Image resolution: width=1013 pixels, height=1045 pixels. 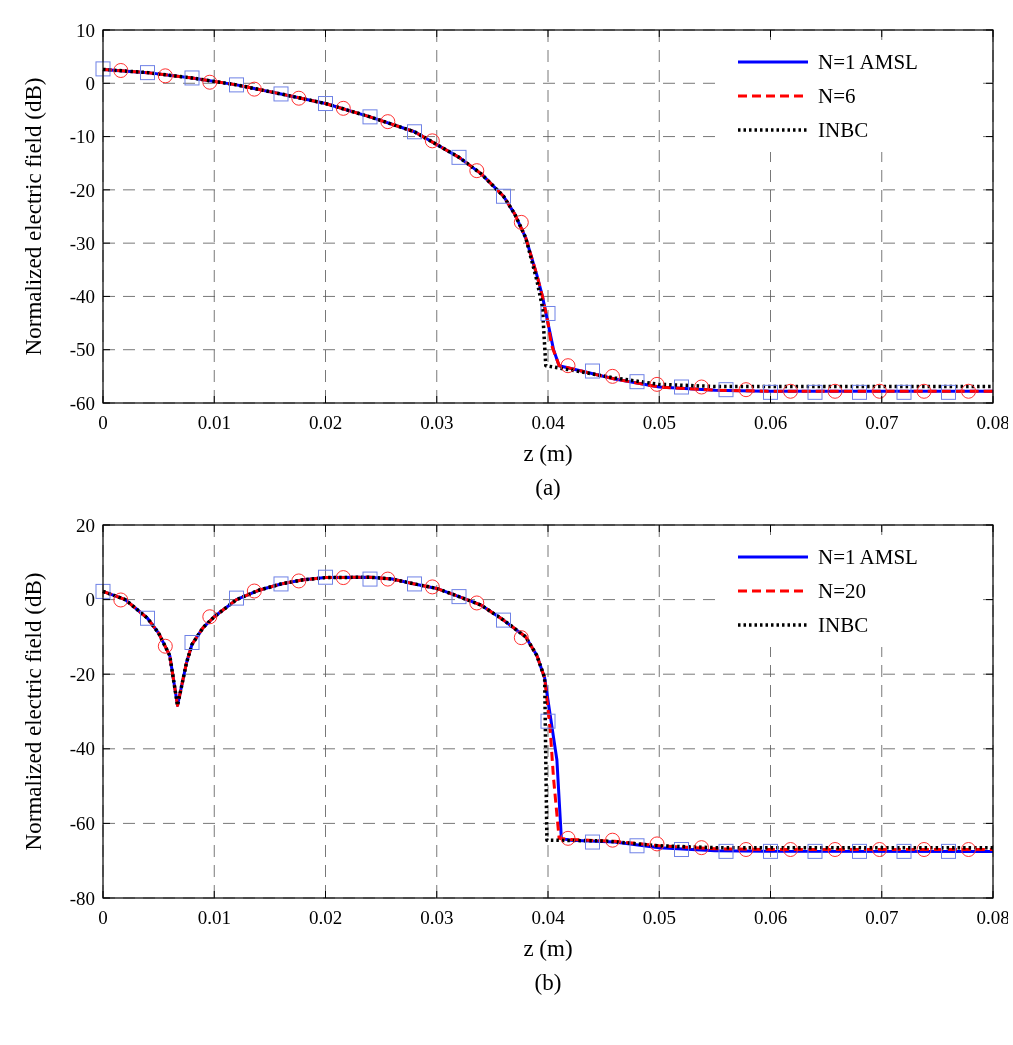 What do you see at coordinates (82, 898) in the screenshot?
I see `y-tick-label: -80` at bounding box center [82, 898].